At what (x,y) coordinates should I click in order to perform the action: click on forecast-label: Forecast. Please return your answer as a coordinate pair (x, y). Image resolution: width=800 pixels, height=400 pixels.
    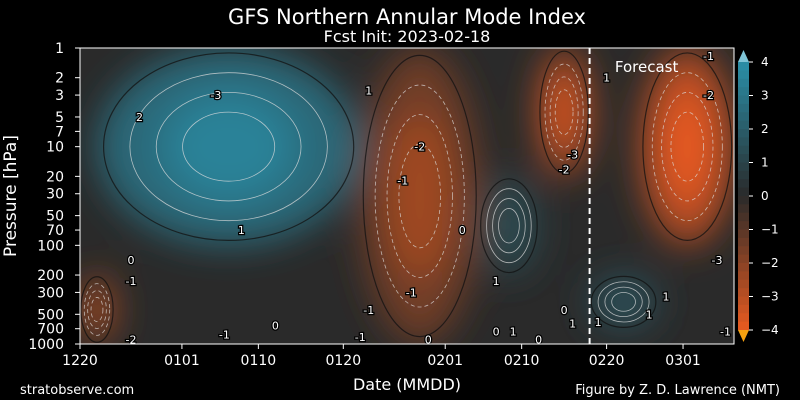
    Looking at the image, I should click on (647, 67).